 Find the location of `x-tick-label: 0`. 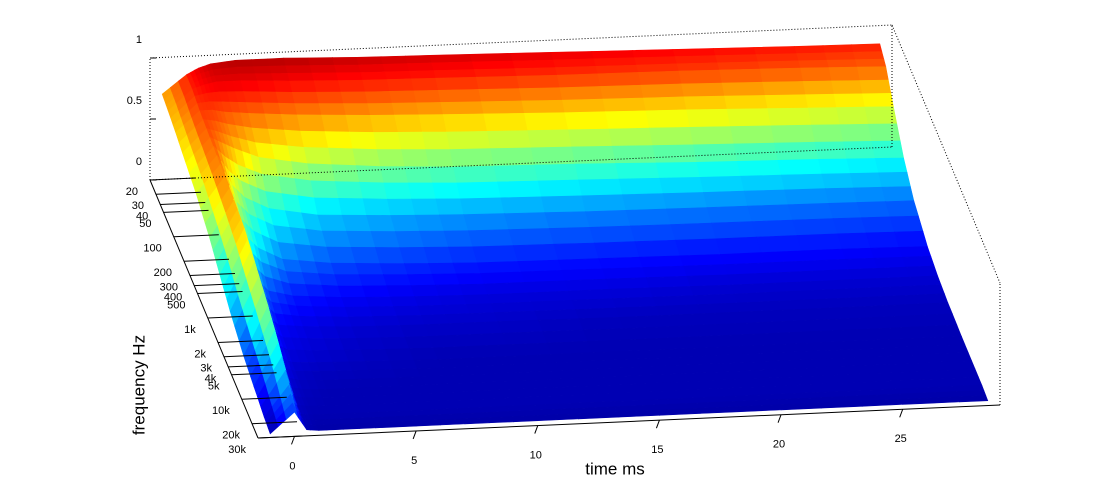

x-tick-label: 0 is located at coordinates (292, 466).